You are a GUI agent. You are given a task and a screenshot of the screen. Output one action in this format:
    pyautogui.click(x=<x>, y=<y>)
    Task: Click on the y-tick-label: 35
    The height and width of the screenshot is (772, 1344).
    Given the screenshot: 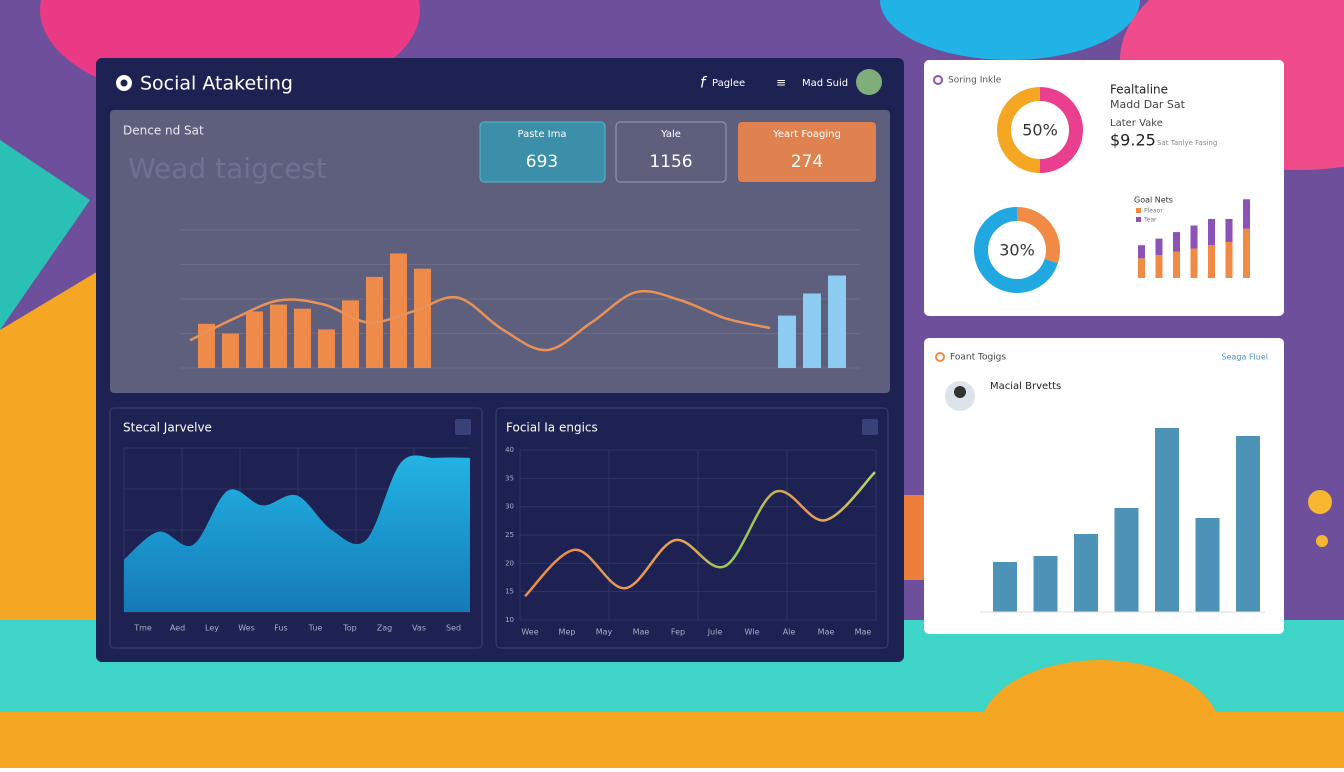 What is the action you would take?
    pyautogui.click(x=509, y=478)
    